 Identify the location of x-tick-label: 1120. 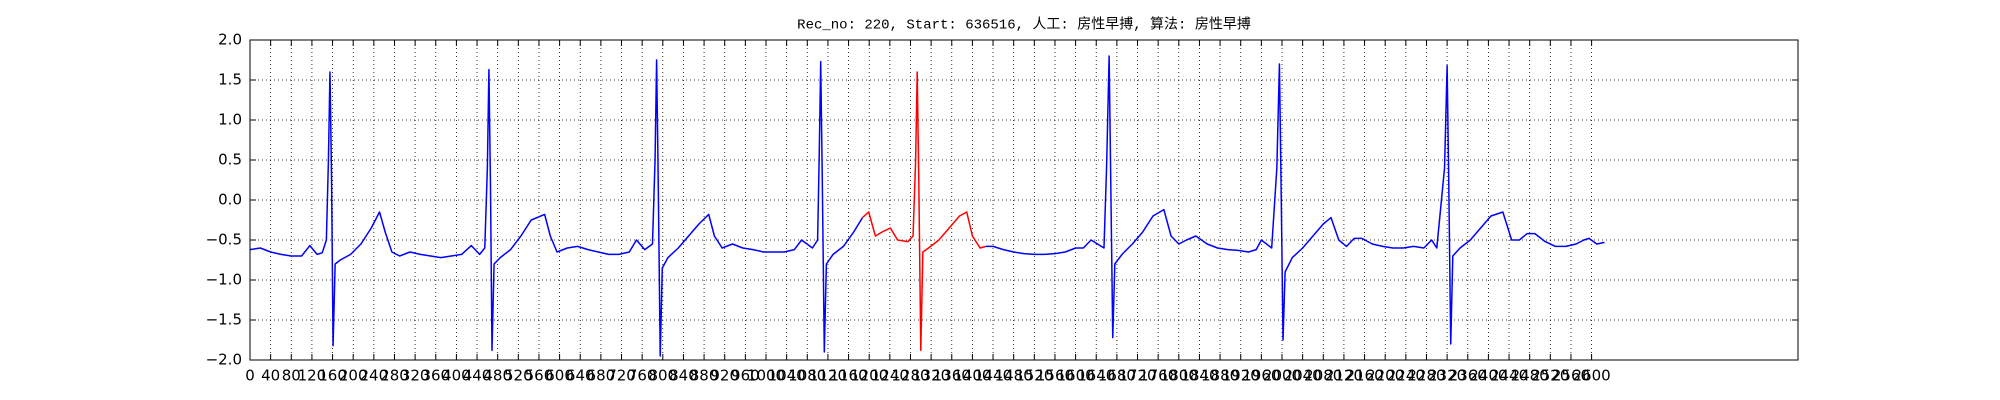
(828, 376).